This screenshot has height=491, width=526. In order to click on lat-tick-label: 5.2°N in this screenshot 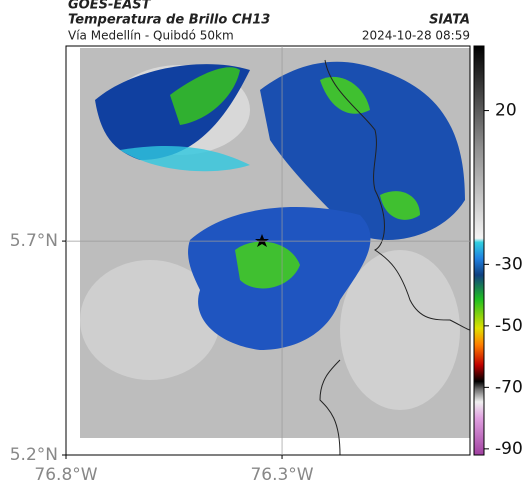, I will do `click(34, 455)`.